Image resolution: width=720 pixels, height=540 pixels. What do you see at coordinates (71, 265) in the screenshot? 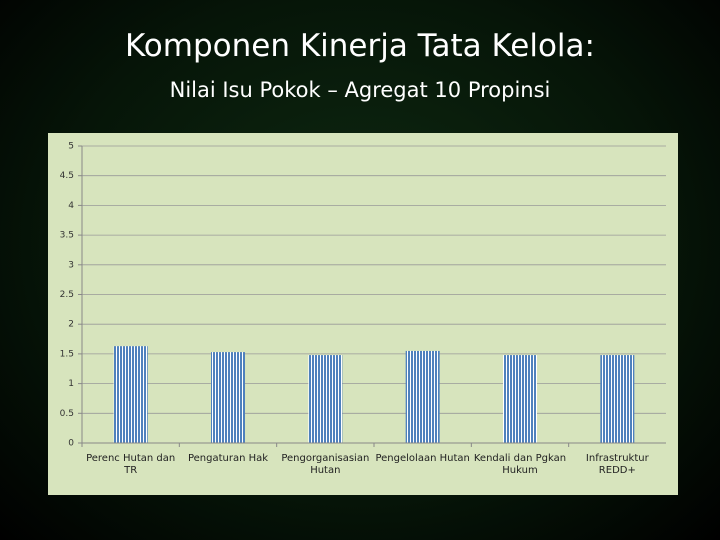
I see `y-tick-label: 3` at bounding box center [71, 265].